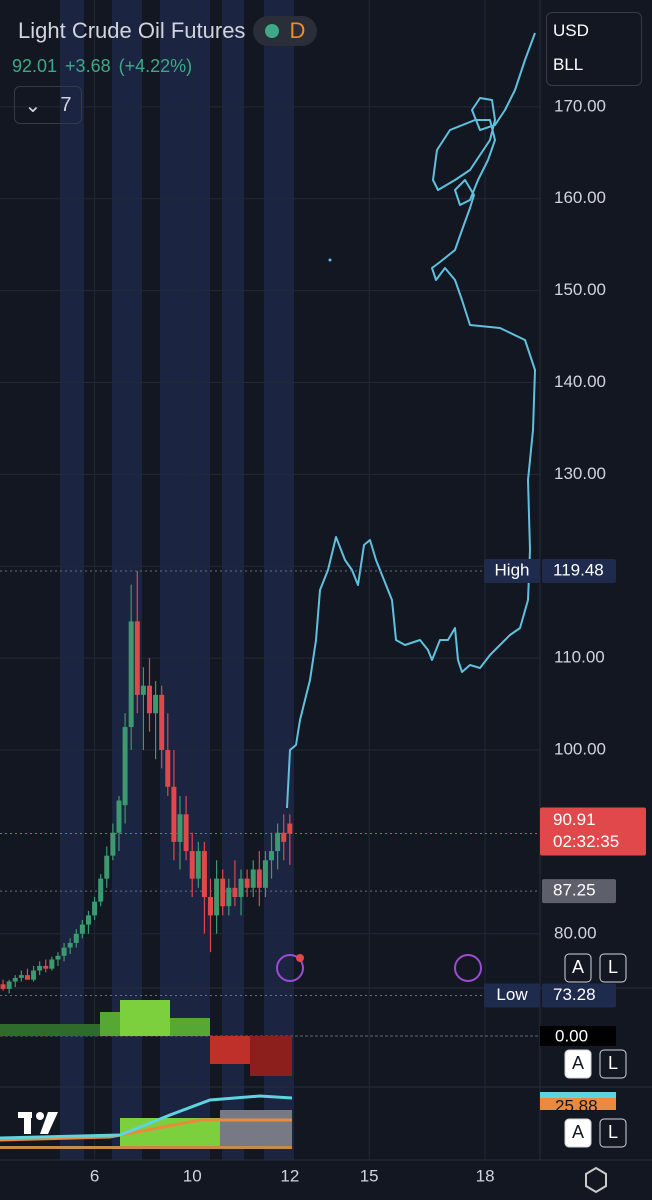 The image size is (652, 1200). I want to click on price-tag-label: 73.28, so click(574, 994).